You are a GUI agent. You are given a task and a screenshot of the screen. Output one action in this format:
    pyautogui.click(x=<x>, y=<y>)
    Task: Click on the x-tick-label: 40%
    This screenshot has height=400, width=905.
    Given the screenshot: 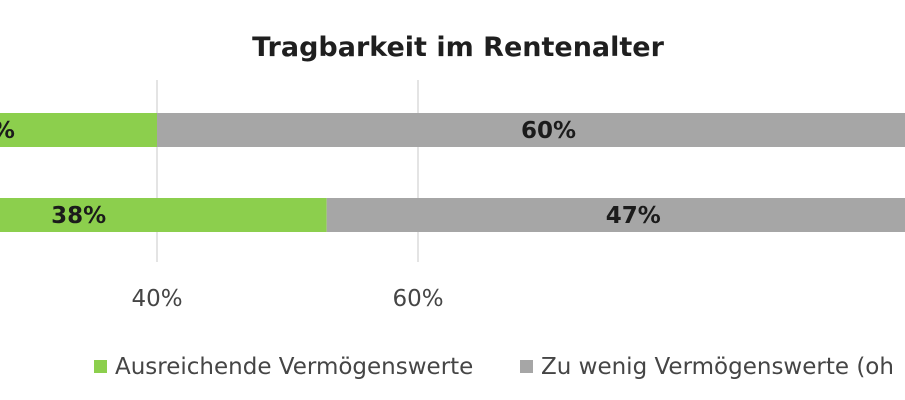 What is the action you would take?
    pyautogui.click(x=156, y=299)
    